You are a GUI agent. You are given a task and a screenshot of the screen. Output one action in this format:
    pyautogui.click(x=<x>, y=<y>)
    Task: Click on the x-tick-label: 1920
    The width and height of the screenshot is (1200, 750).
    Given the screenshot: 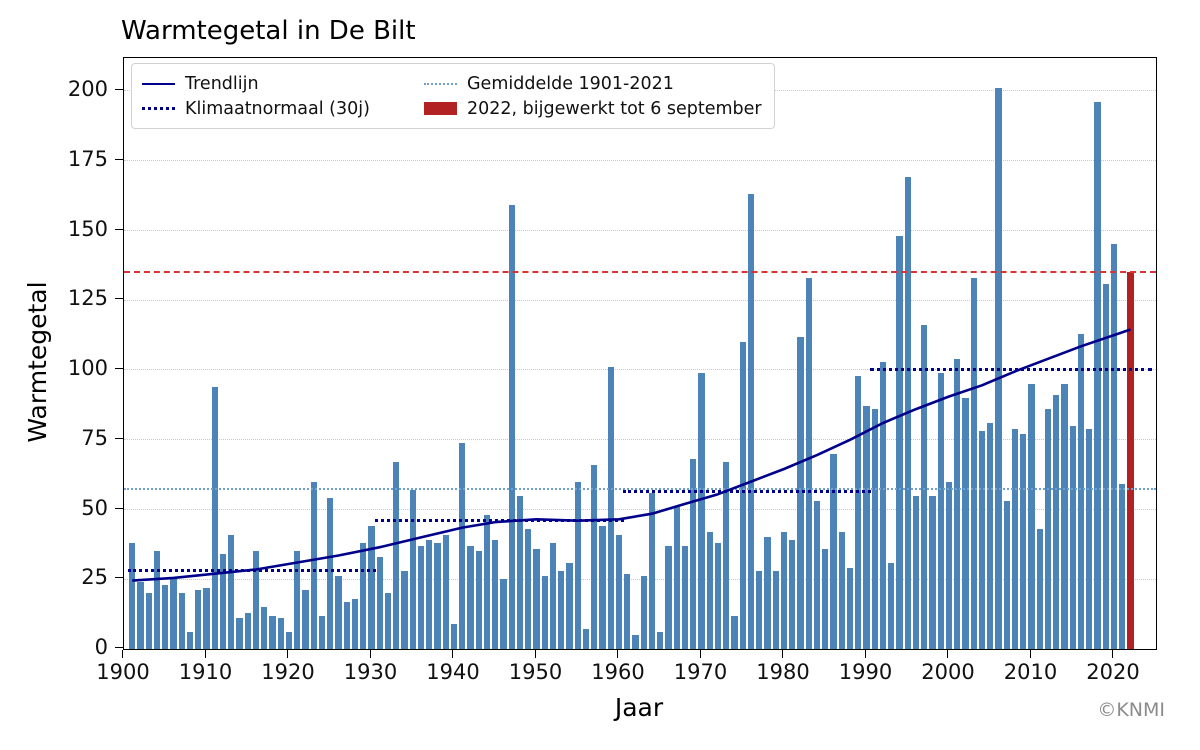 What is the action you would take?
    pyautogui.click(x=288, y=672)
    